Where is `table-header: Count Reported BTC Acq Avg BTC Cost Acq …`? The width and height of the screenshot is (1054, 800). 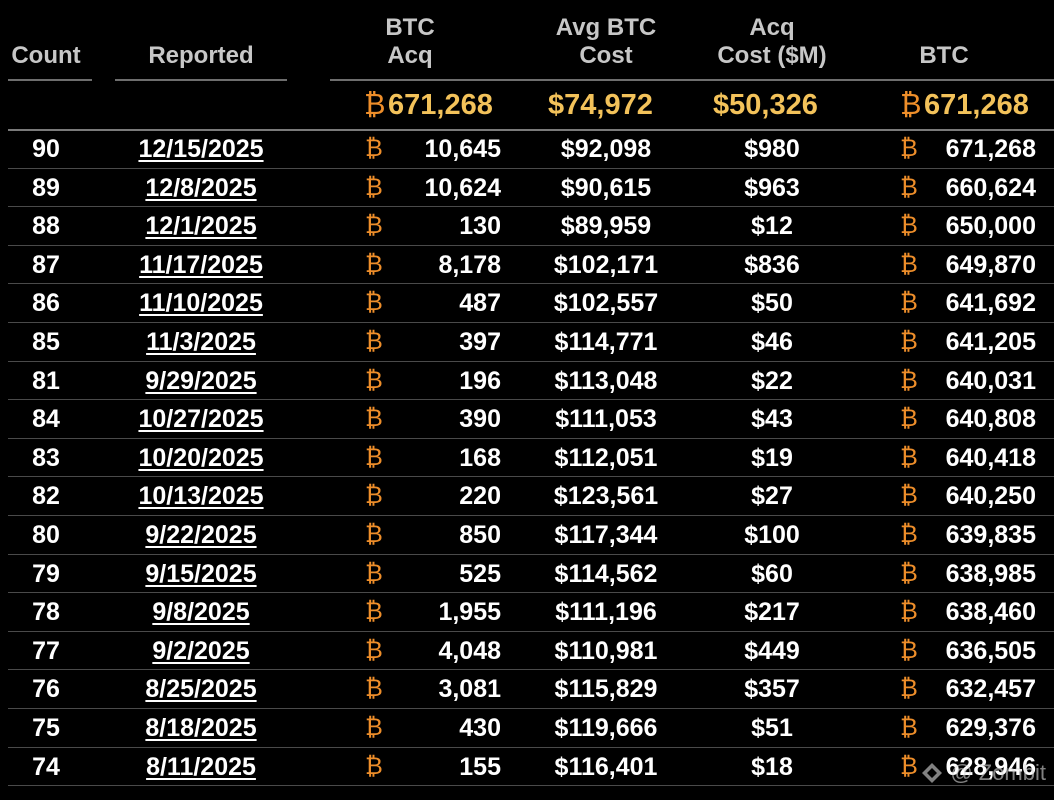
table-header: Count Reported BTC Acq Avg BTC Cost Acq … is located at coordinates (527, 40).